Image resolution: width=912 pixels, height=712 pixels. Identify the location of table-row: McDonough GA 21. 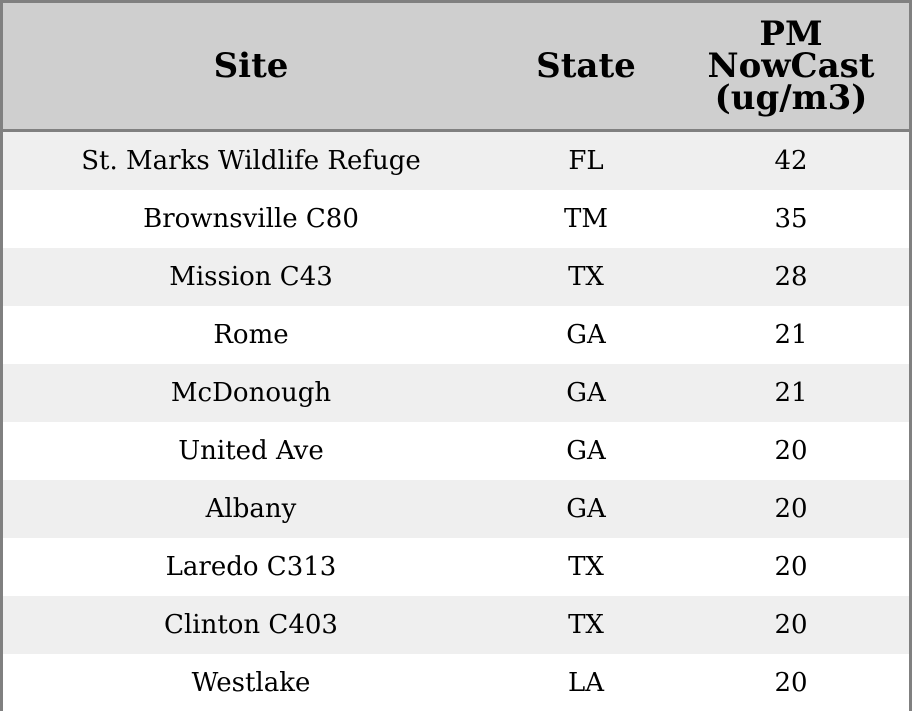
(456, 393).